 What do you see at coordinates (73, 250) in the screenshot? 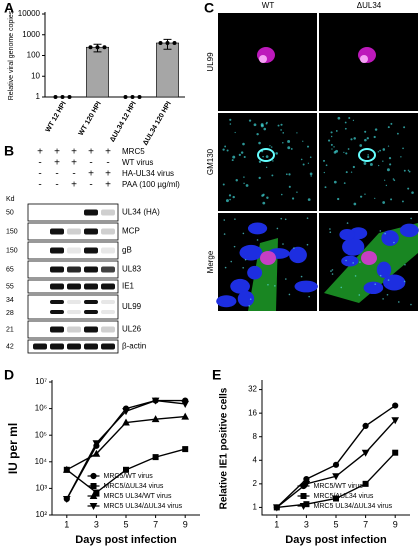
I see `blot-strip` at bounding box center [73, 250].